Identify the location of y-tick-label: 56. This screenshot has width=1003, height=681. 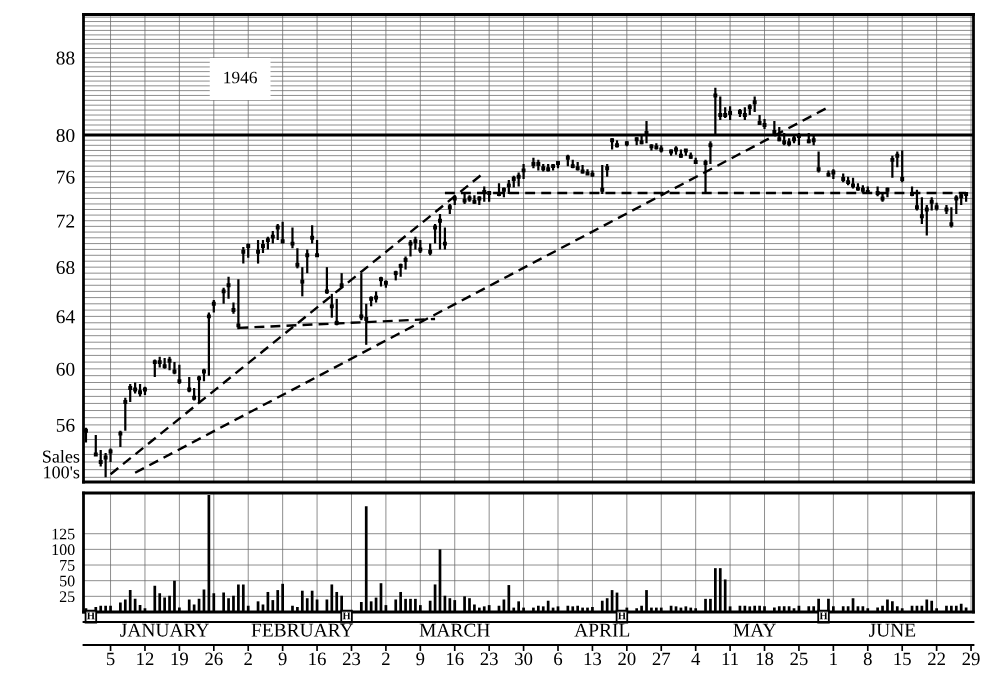
(65, 425).